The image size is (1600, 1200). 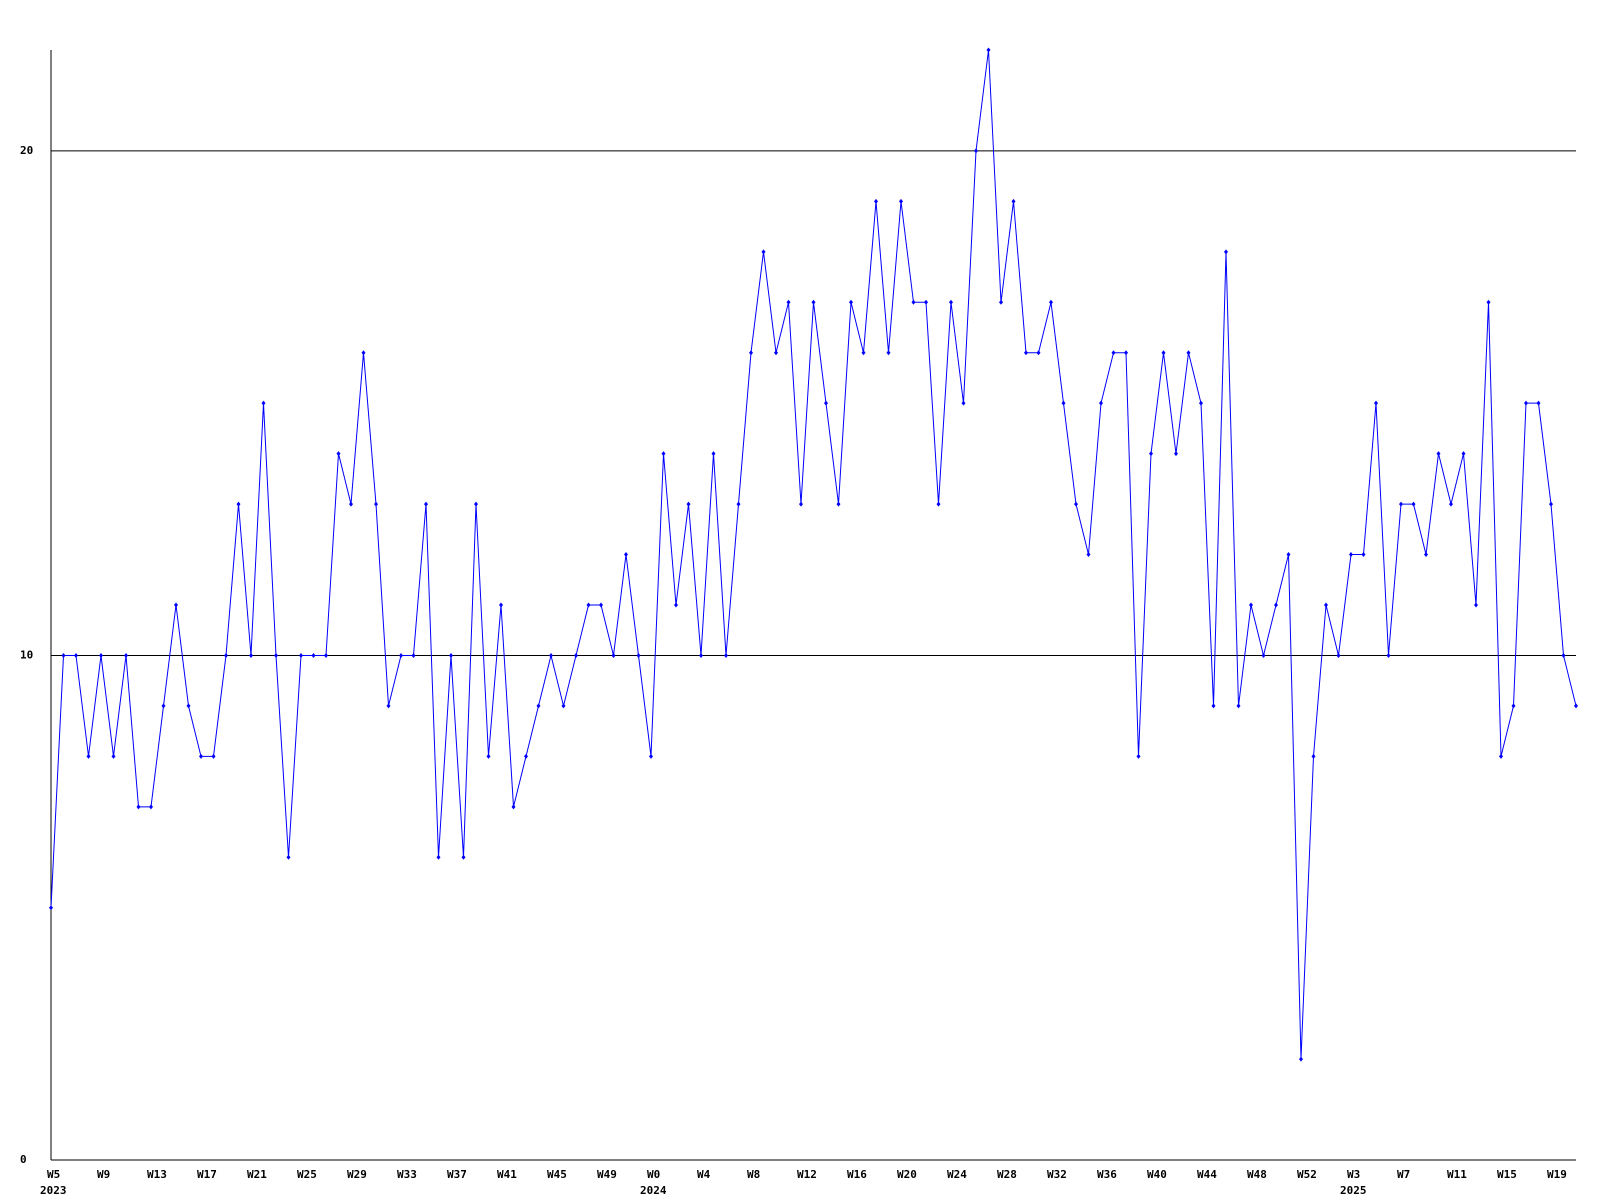 What do you see at coordinates (1307, 1174) in the screenshot?
I see `x-tick-label: W52` at bounding box center [1307, 1174].